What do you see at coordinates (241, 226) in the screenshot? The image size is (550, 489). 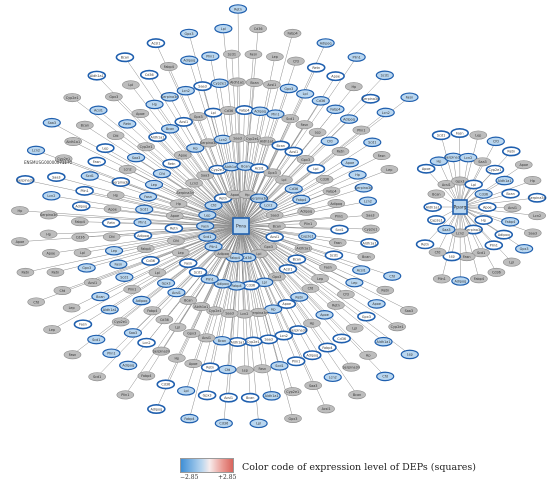 I see `hub-main-square` at bounding box center [241, 226].